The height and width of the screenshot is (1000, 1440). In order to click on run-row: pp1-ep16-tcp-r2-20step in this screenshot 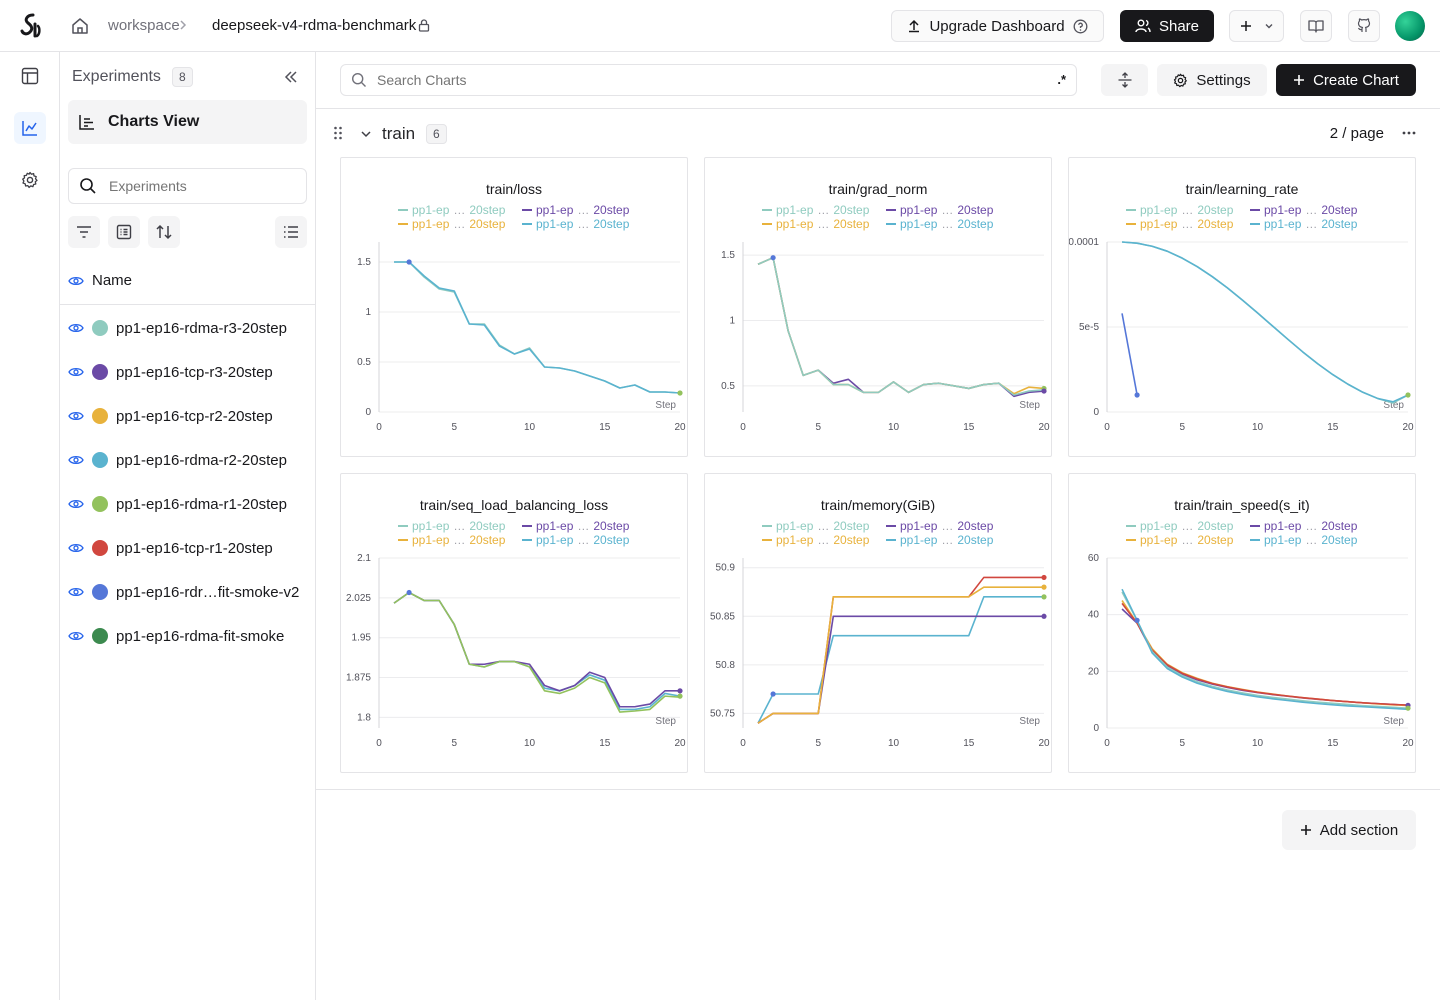, I will do `click(188, 416)`.